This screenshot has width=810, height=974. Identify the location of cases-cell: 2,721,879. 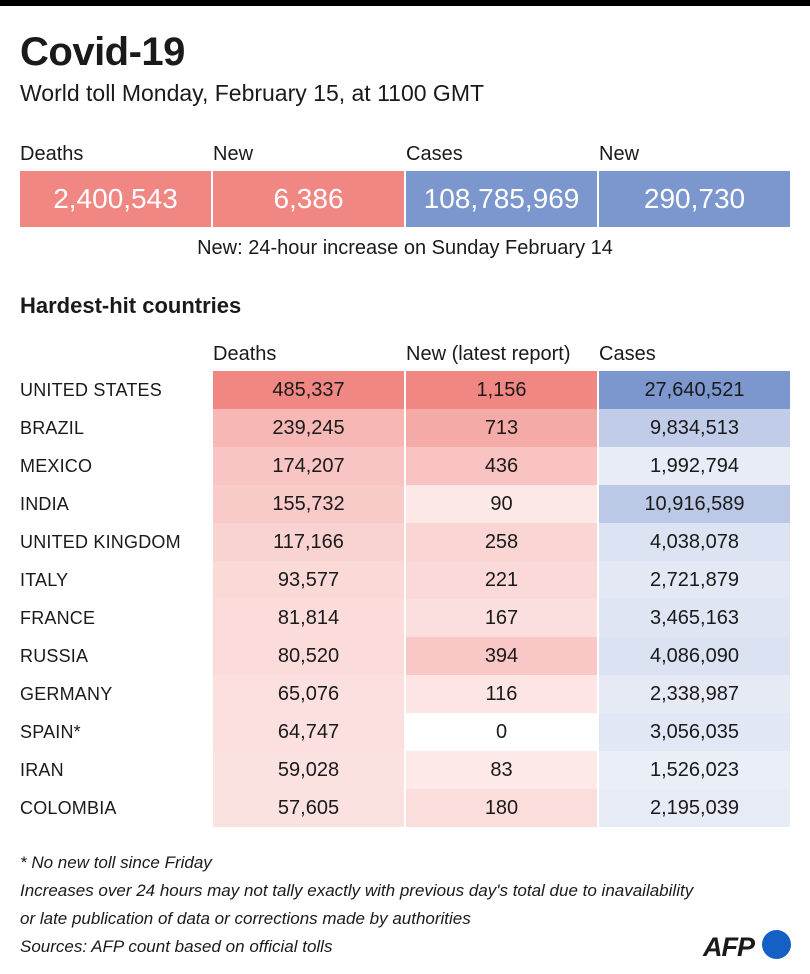
(694, 580).